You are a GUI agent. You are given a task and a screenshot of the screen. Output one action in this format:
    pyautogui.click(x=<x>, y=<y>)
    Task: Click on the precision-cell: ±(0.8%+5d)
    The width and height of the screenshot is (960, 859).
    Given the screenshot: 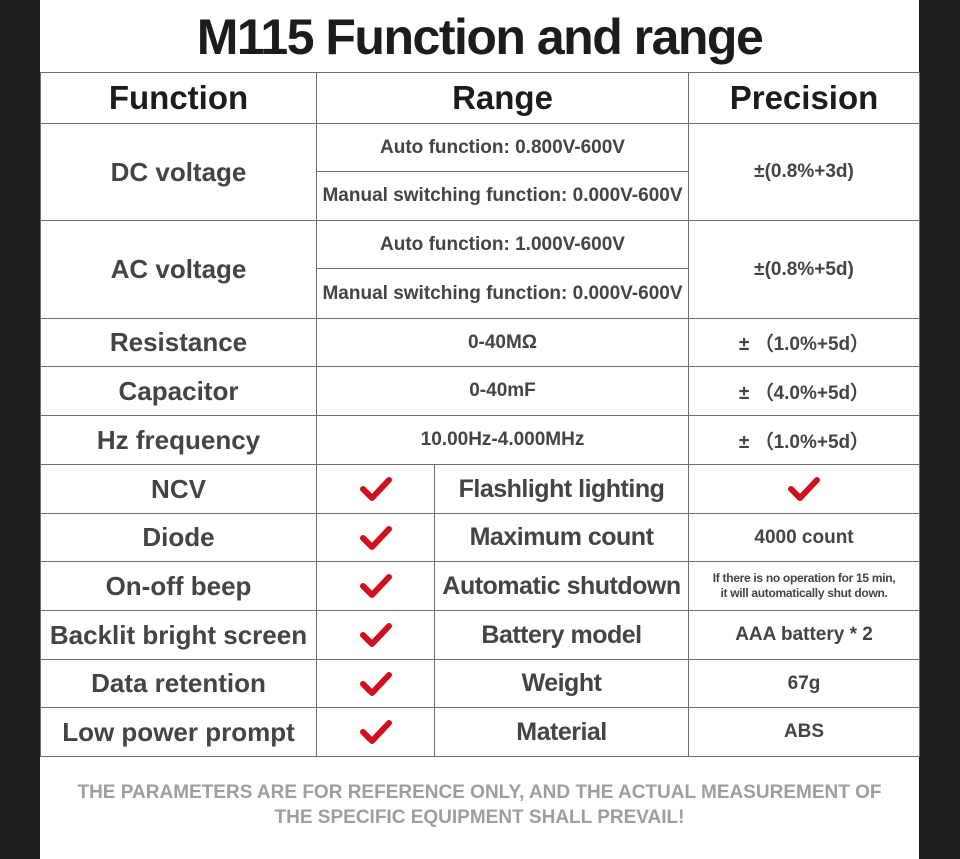 What is the action you would take?
    pyautogui.click(x=804, y=269)
    